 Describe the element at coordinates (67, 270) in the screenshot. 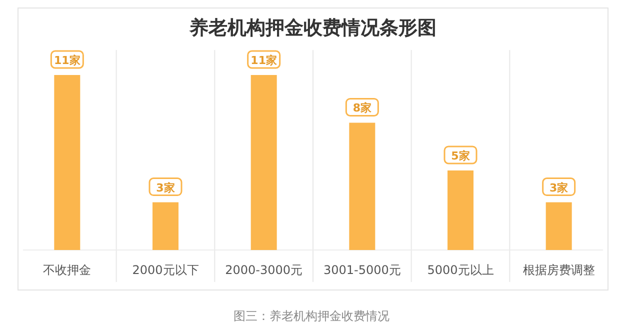

I see `x-tick-label: 不收押金` at that location.